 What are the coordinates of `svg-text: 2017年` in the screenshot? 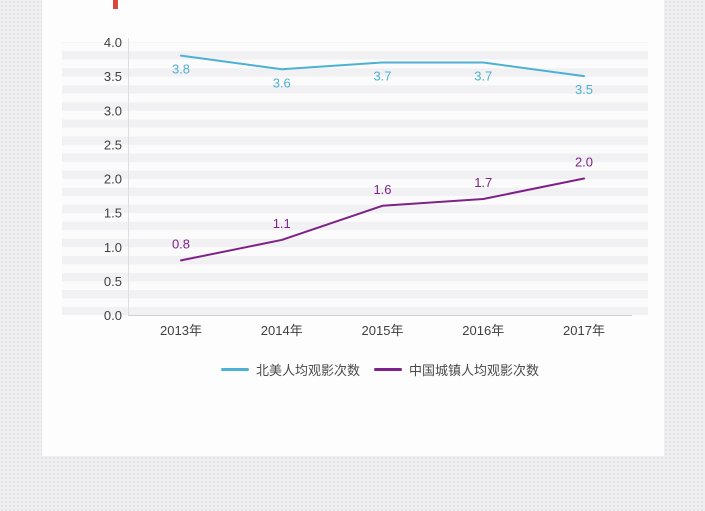 It's located at (584, 330).